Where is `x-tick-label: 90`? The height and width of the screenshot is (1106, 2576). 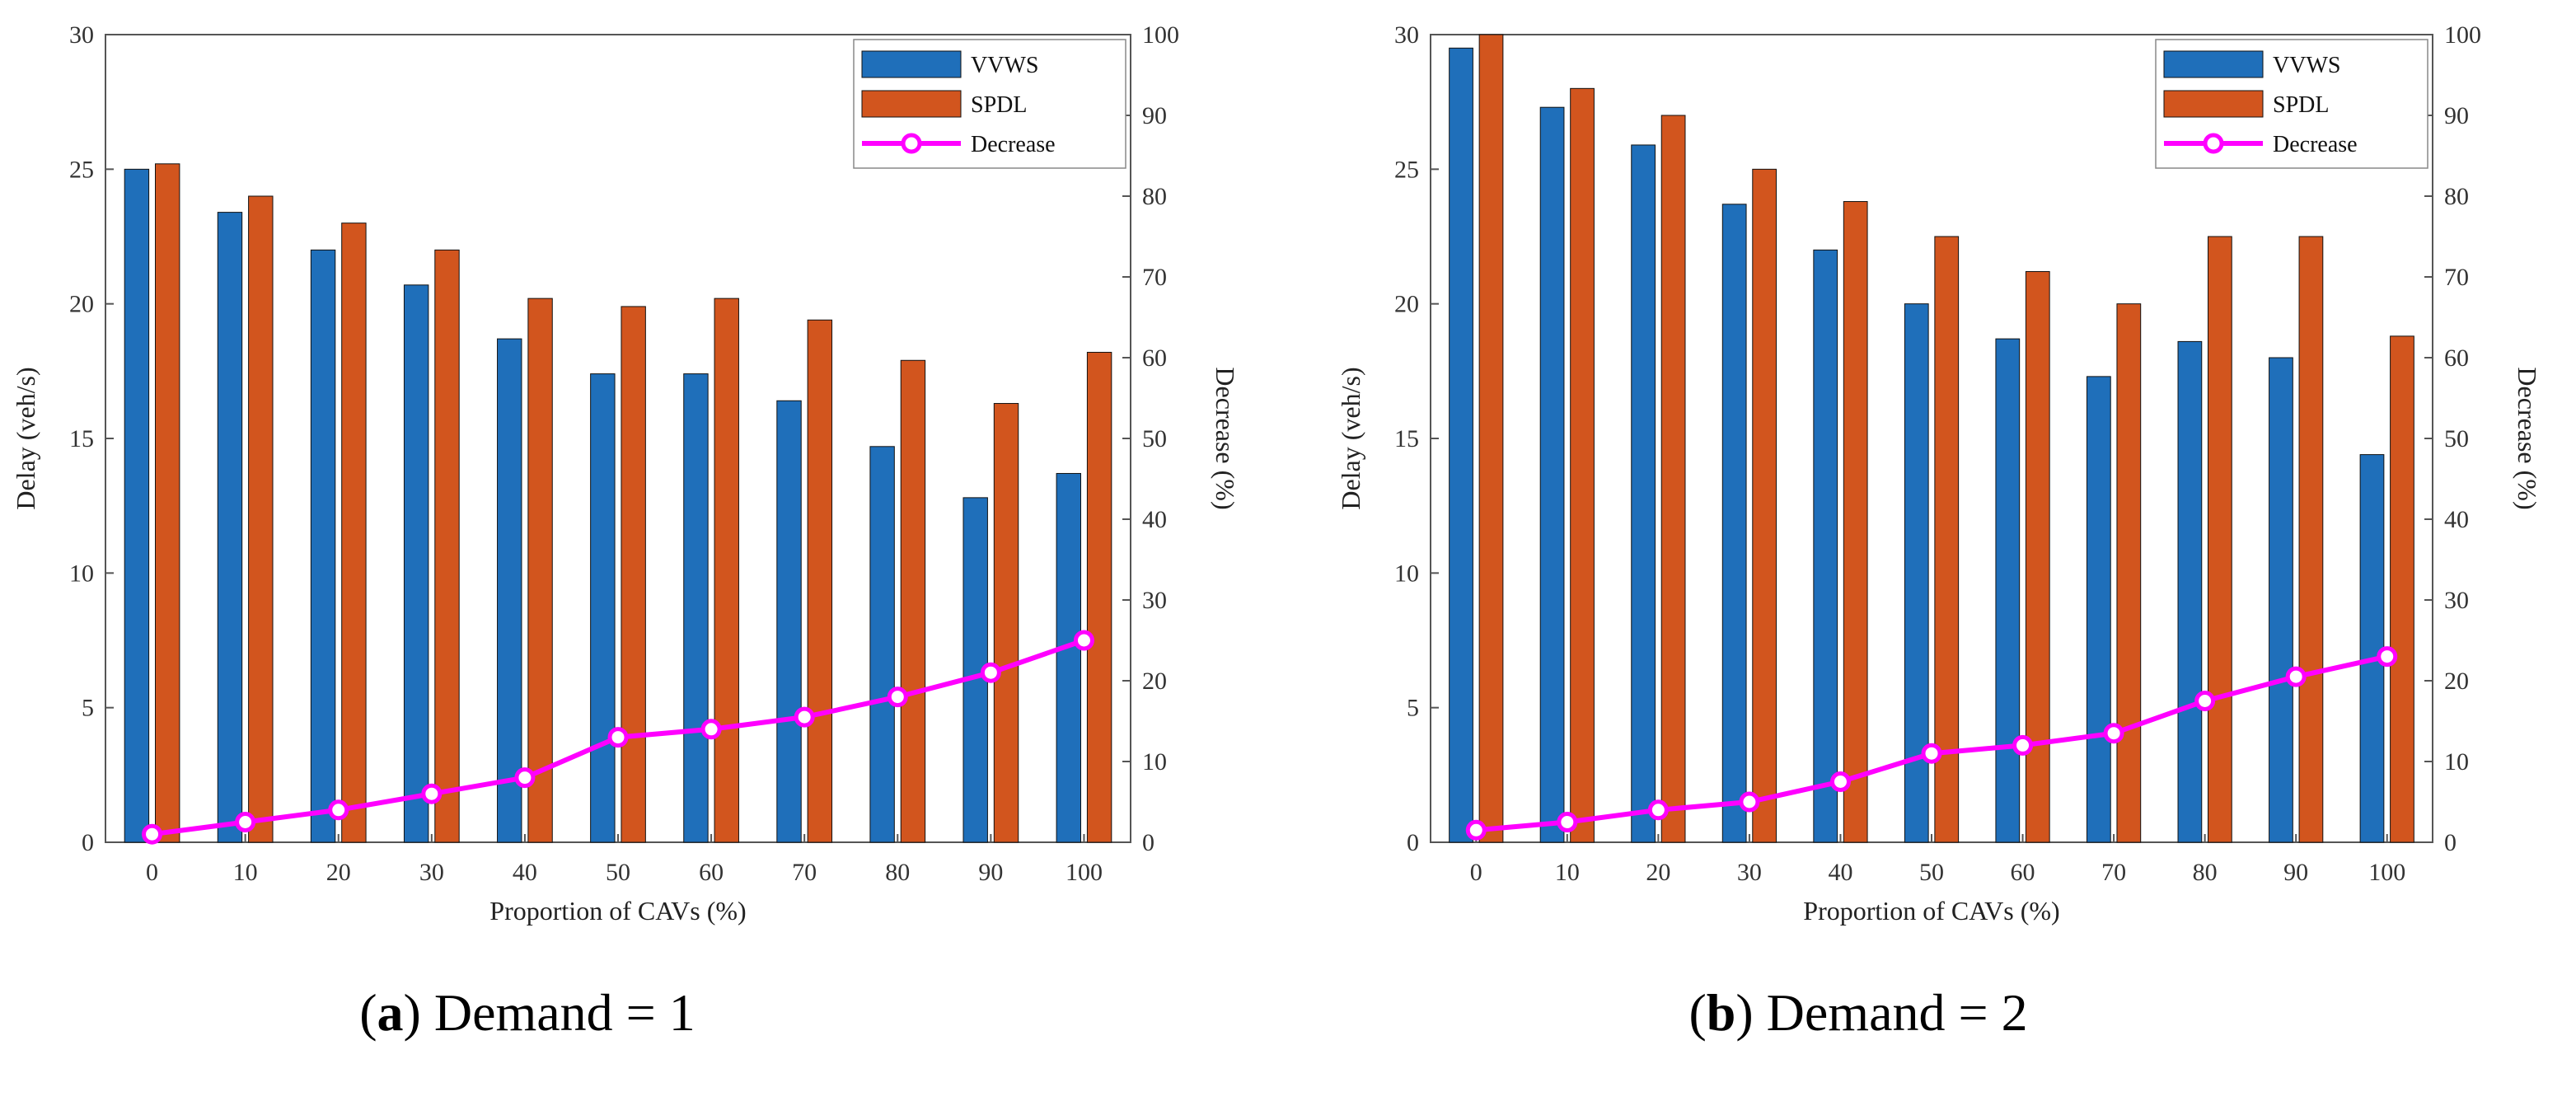 x-tick-label: 90 is located at coordinates (2295, 872).